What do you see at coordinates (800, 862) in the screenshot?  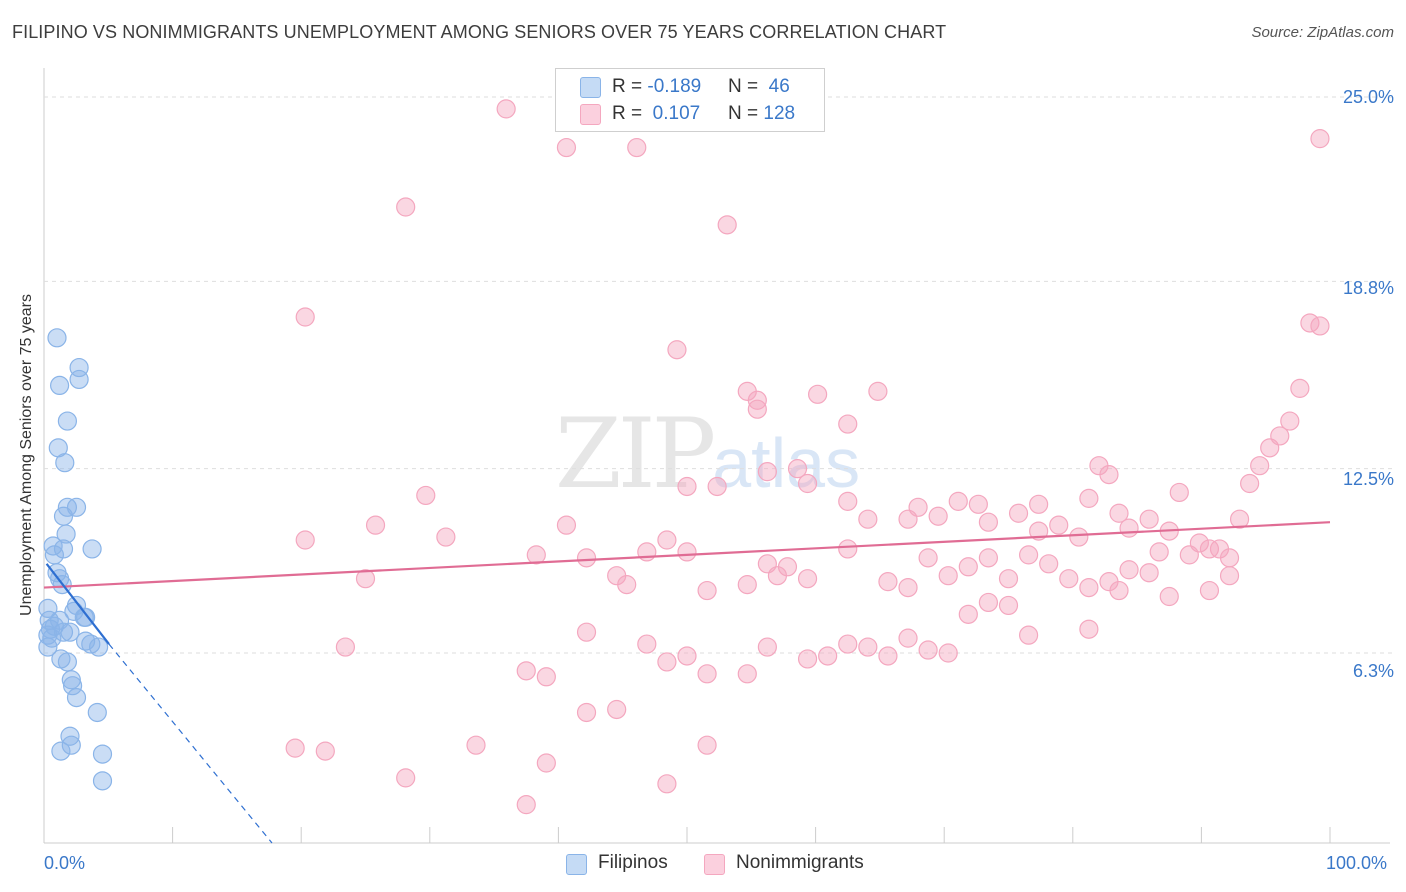 I see `bottom-legend-label-nonimmigrants: Nonimmigrants` at bounding box center [800, 862].